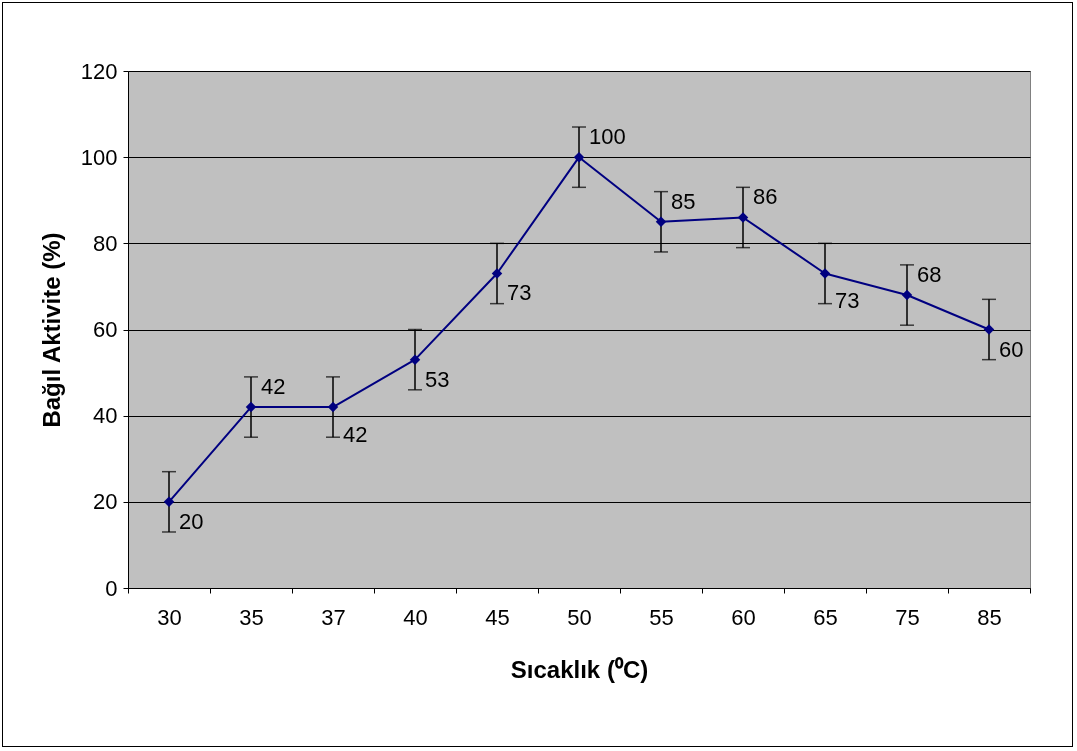 This screenshot has height=751, width=1077. What do you see at coordinates (437, 379) in the screenshot?
I see `data-label: 53` at bounding box center [437, 379].